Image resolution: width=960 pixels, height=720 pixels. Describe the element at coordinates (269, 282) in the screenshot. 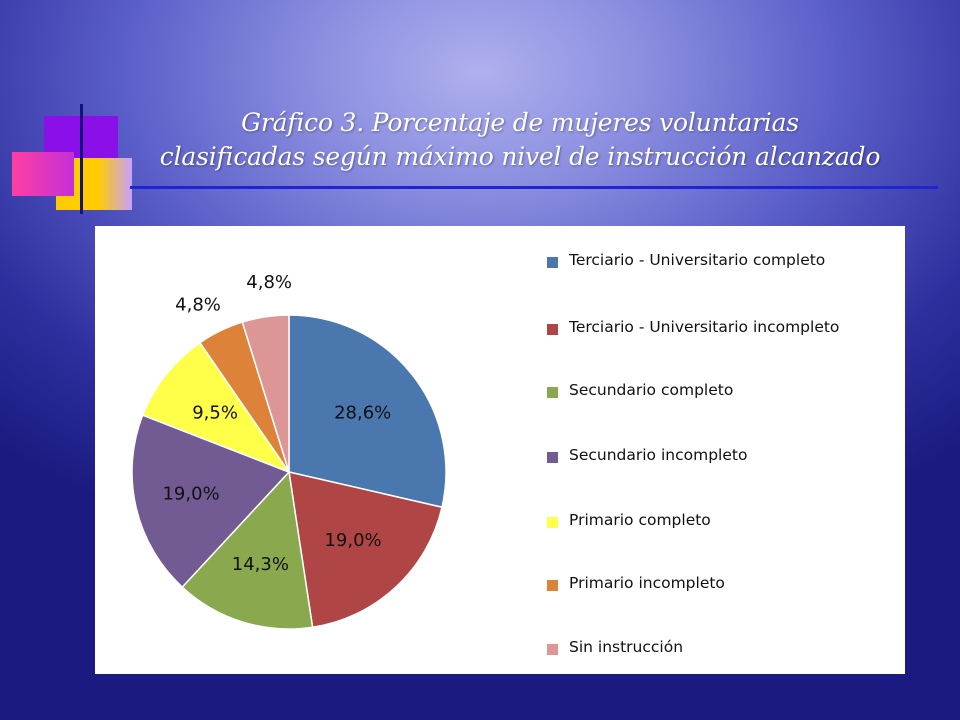

I see `pie-data-label-7: 4,8%` at that location.